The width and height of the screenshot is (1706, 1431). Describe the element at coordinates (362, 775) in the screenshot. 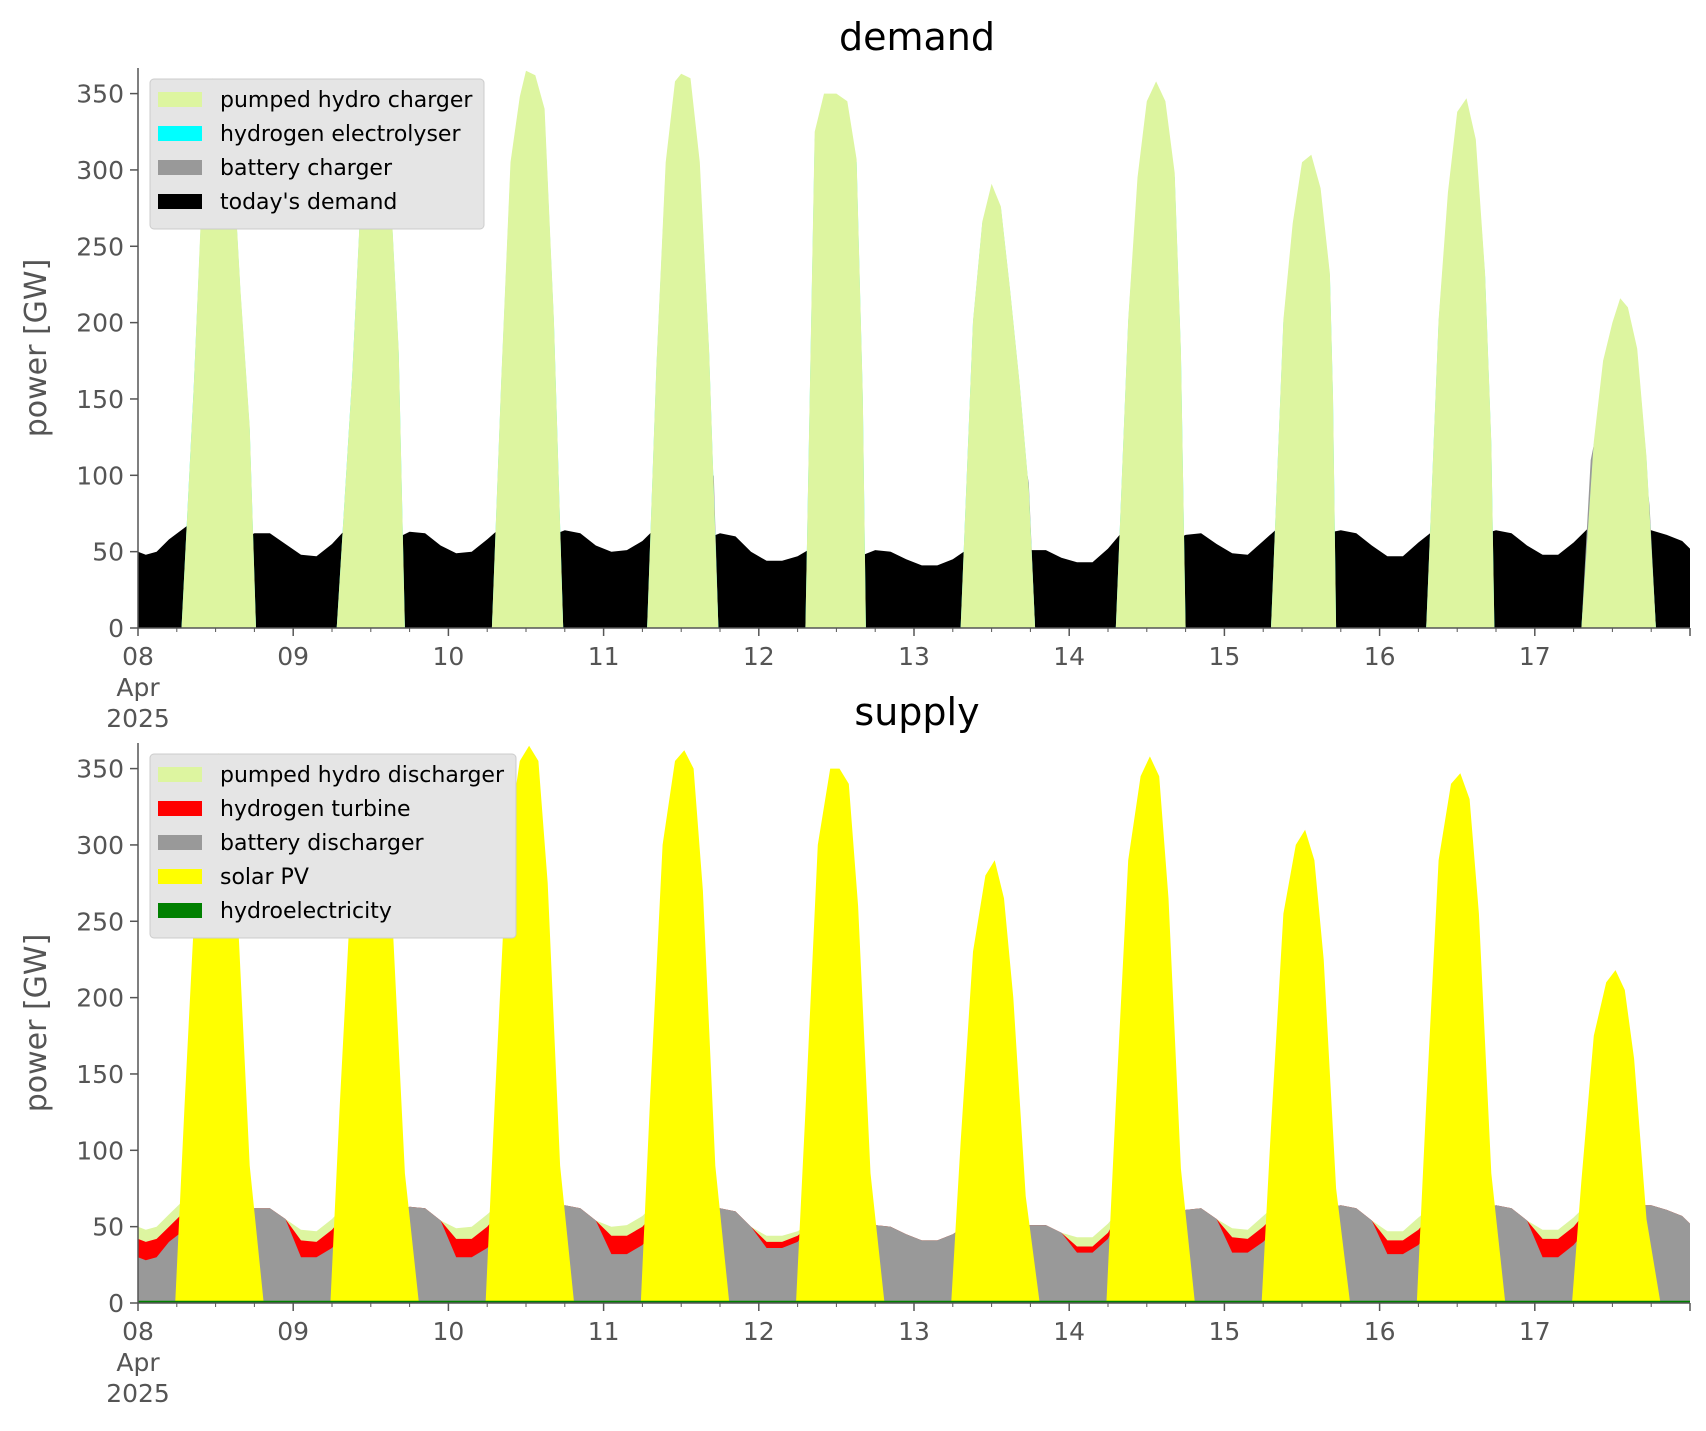

I see `legend-label: pumped hydro discharger` at that location.